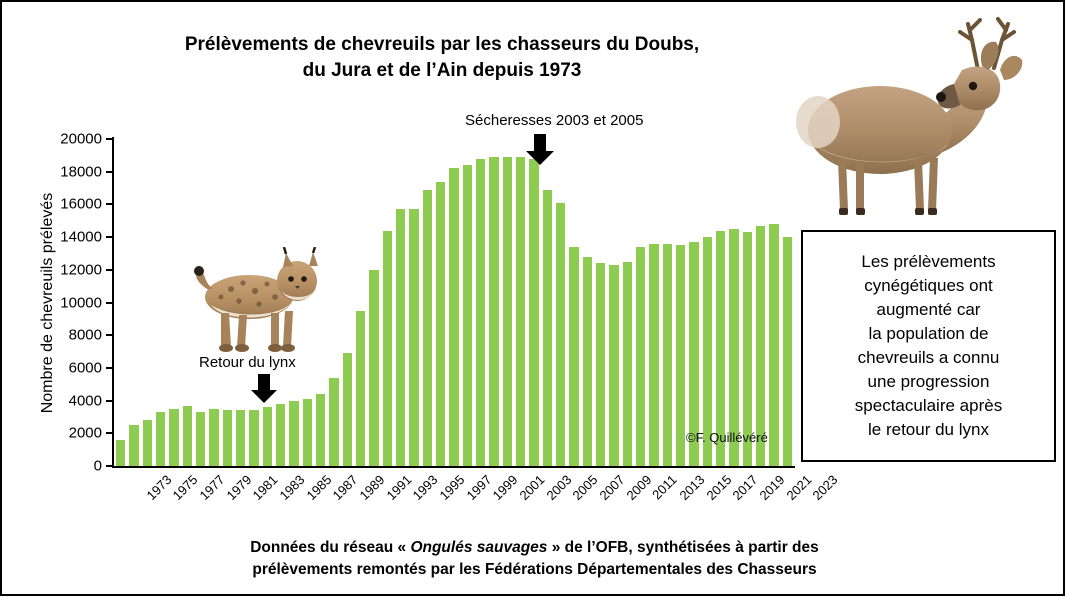 The width and height of the screenshot is (1065, 596). Describe the element at coordinates (727, 437) in the screenshot. I see `credit-text: ©F. Quillévéré` at that location.